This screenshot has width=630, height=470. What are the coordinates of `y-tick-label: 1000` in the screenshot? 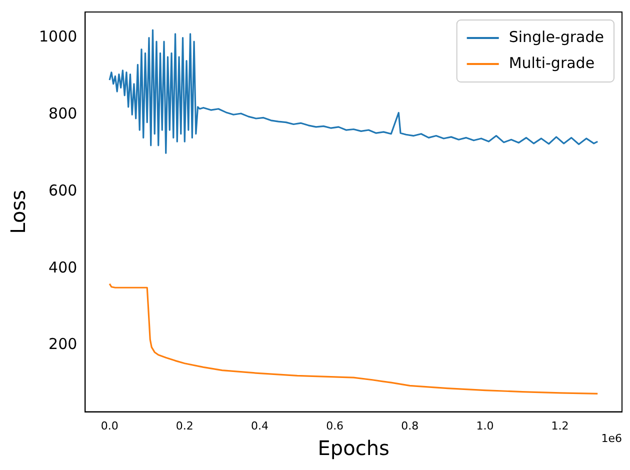 It's located at (58, 37).